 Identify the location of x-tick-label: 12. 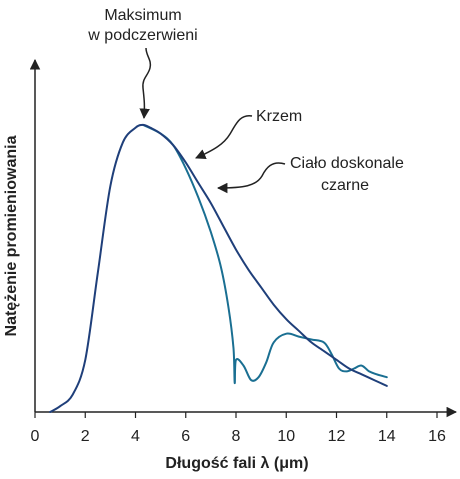
(337, 436).